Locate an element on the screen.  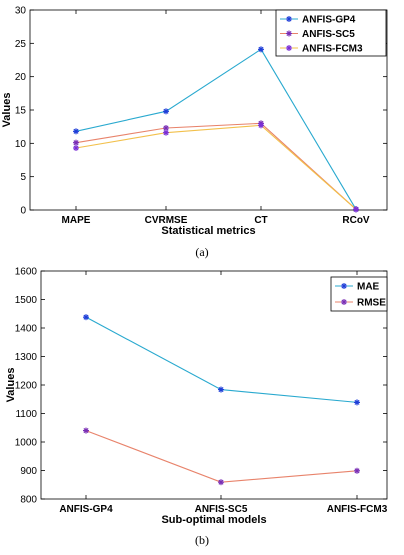
x-axis-label: Sub-optimal models is located at coordinates (213, 520).